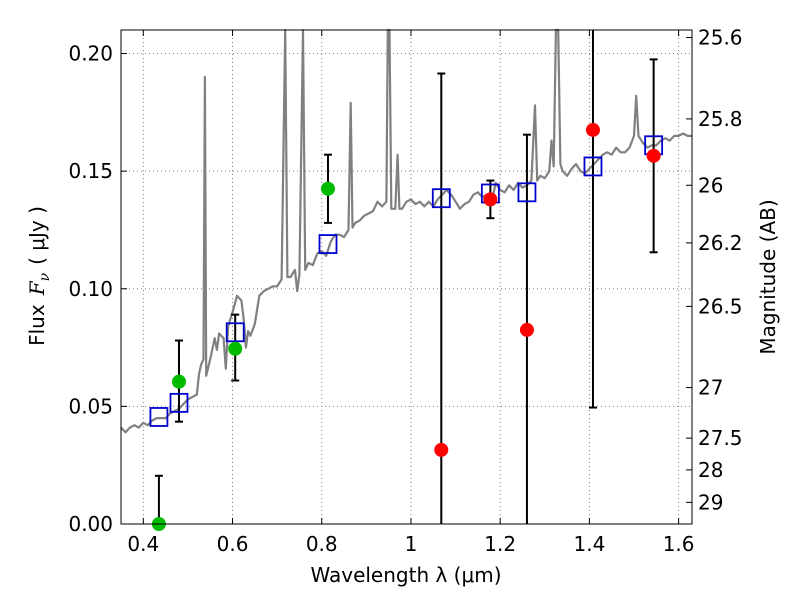 Image resolution: width=800 pixels, height=600 pixels. I want to click on y-axis-label-subscript: ν, so click(45, 276).